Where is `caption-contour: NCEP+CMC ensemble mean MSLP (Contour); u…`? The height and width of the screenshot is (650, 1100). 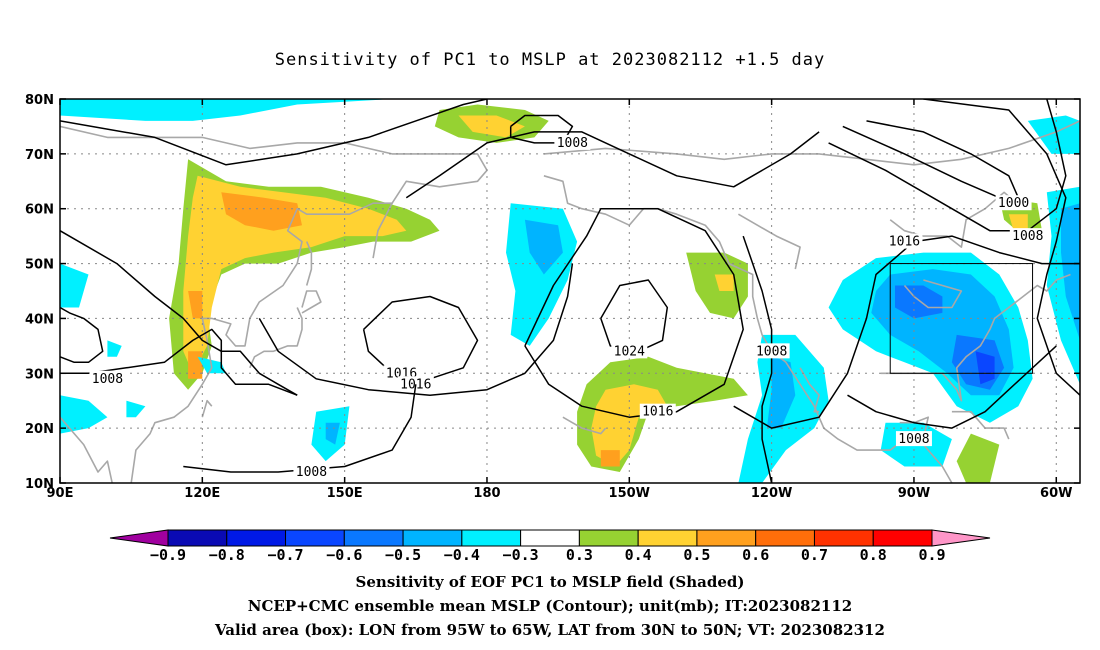
caption-contour: NCEP+CMC ensemble mean MSLP (Contour); u… is located at coordinates (550, 606).